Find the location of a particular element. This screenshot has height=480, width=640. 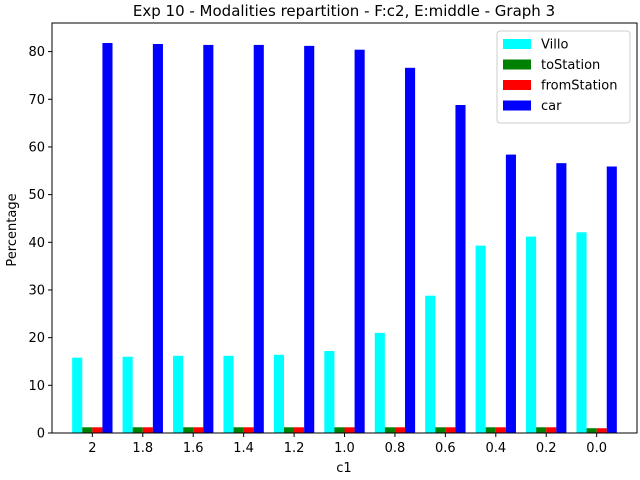

legend-box is located at coordinates (563, 77).